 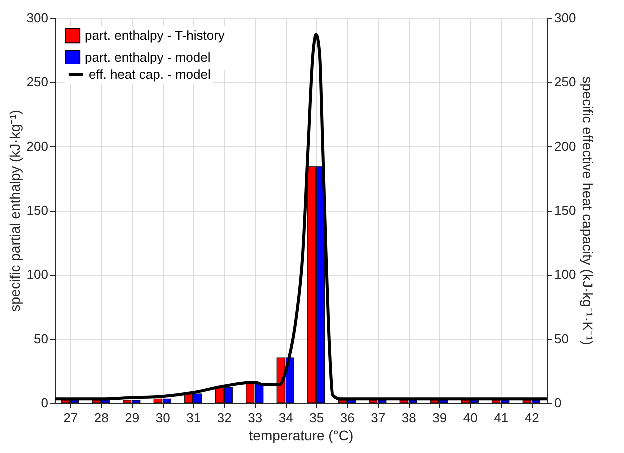 What do you see at coordinates (41, 338) in the screenshot?
I see `y-tick-label: 50` at bounding box center [41, 338].